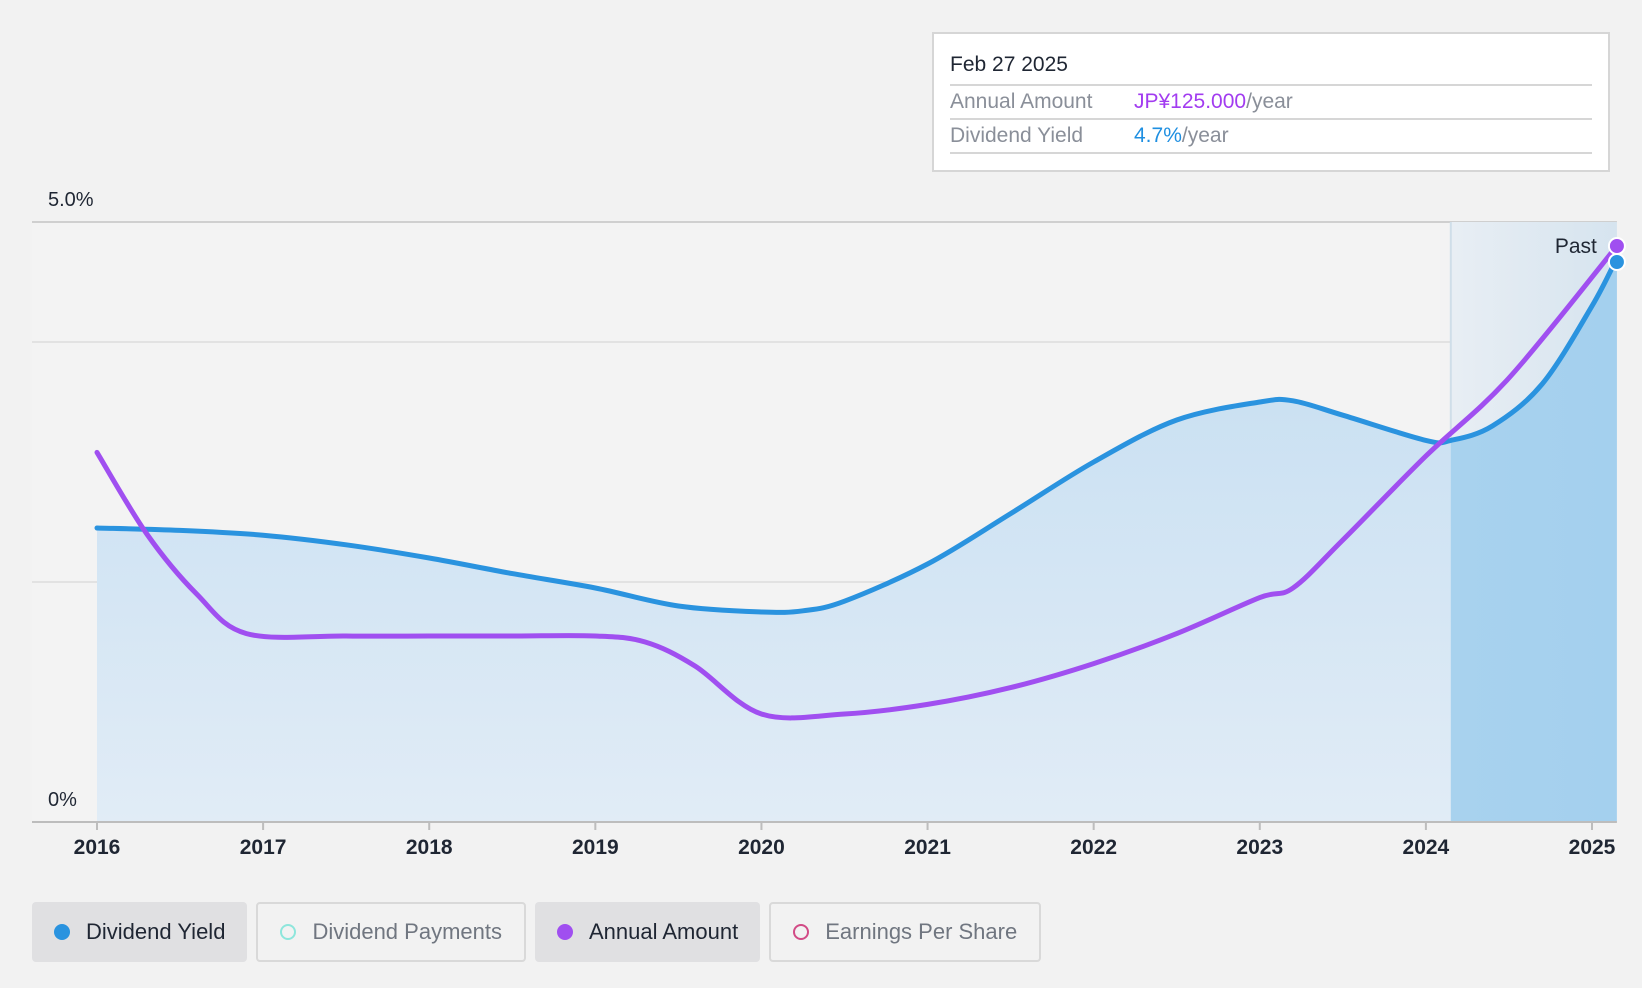 The height and width of the screenshot is (988, 1642). I want to click on tooltip-annual-amount-unit: /year, so click(1269, 101).